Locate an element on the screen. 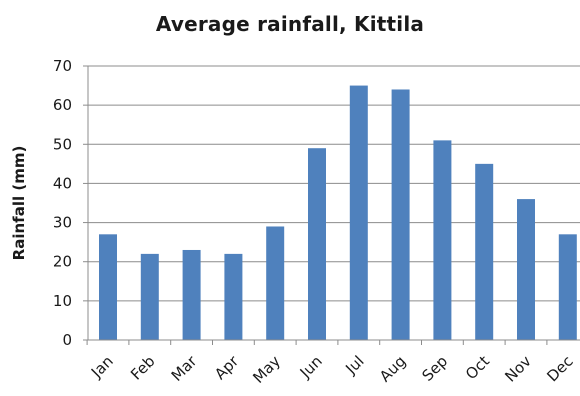 The image size is (580, 396). x-tick-label: Dec is located at coordinates (559, 368).